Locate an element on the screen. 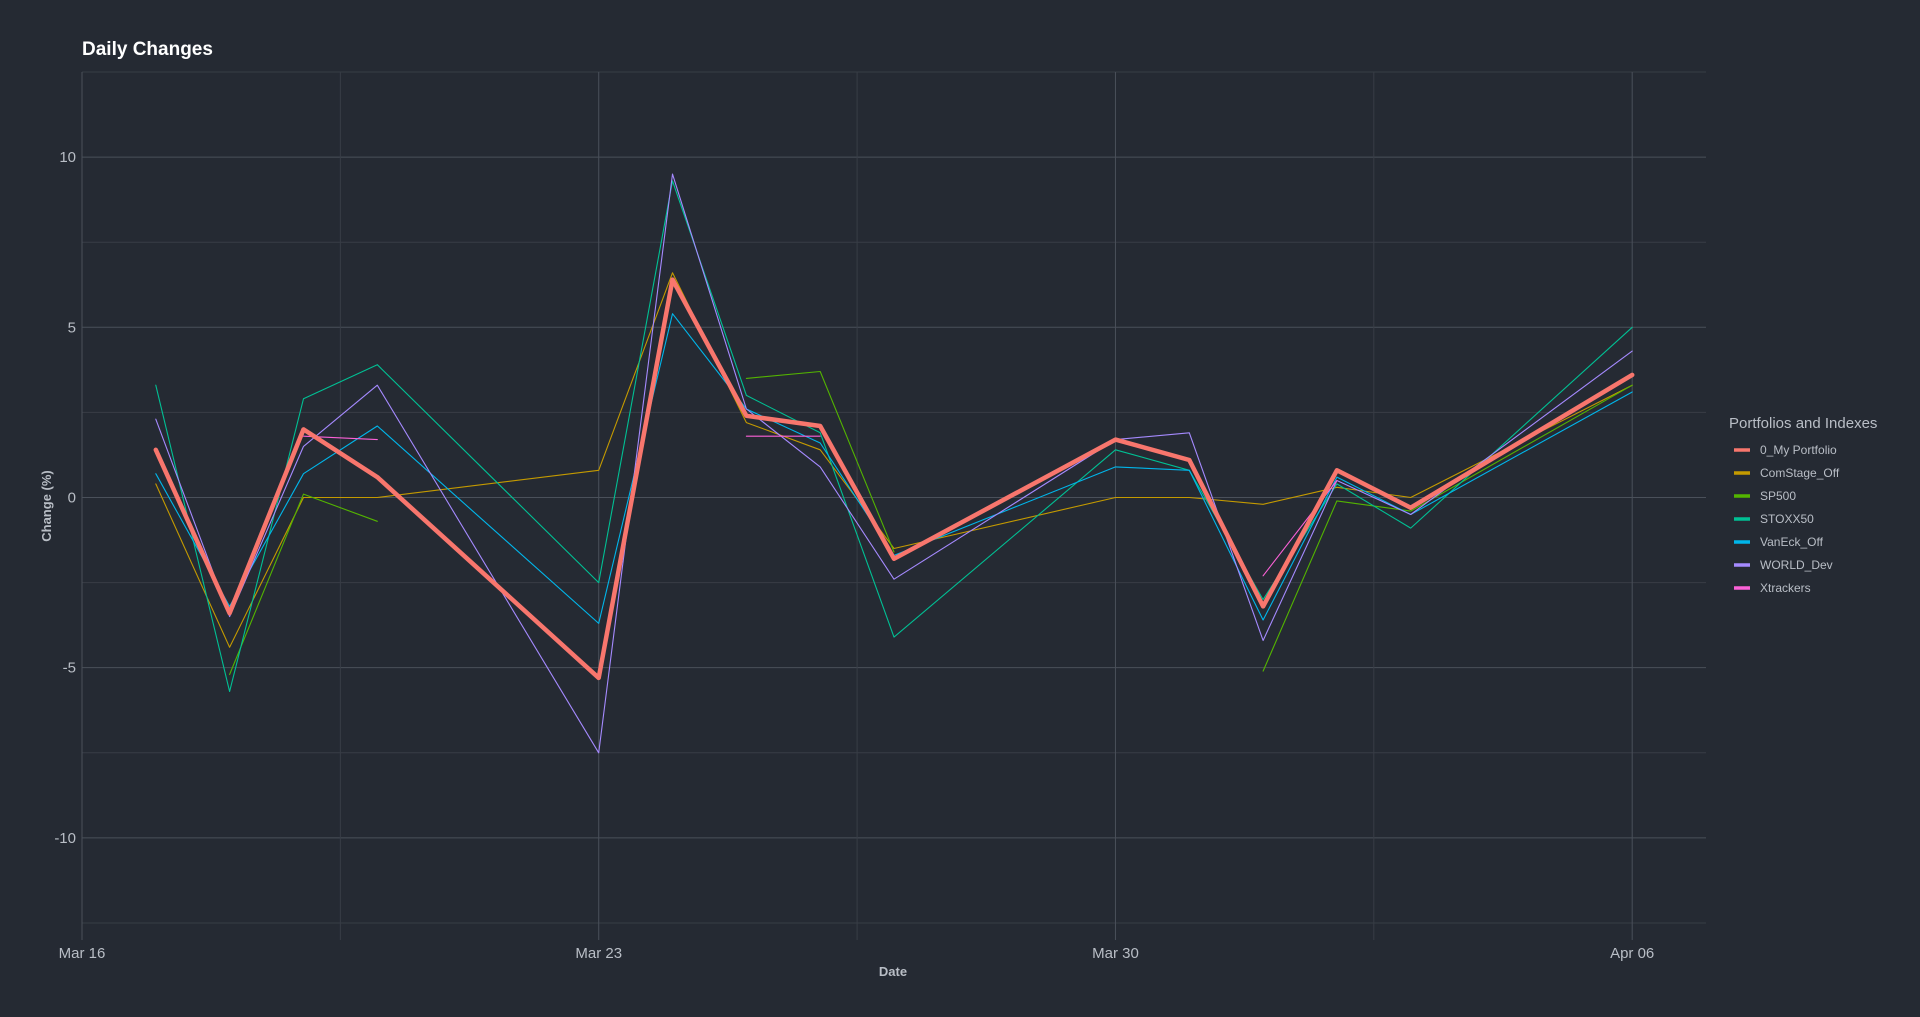 The height and width of the screenshot is (1017, 1920). legend-item: Xtrackers is located at coordinates (1772, 588).